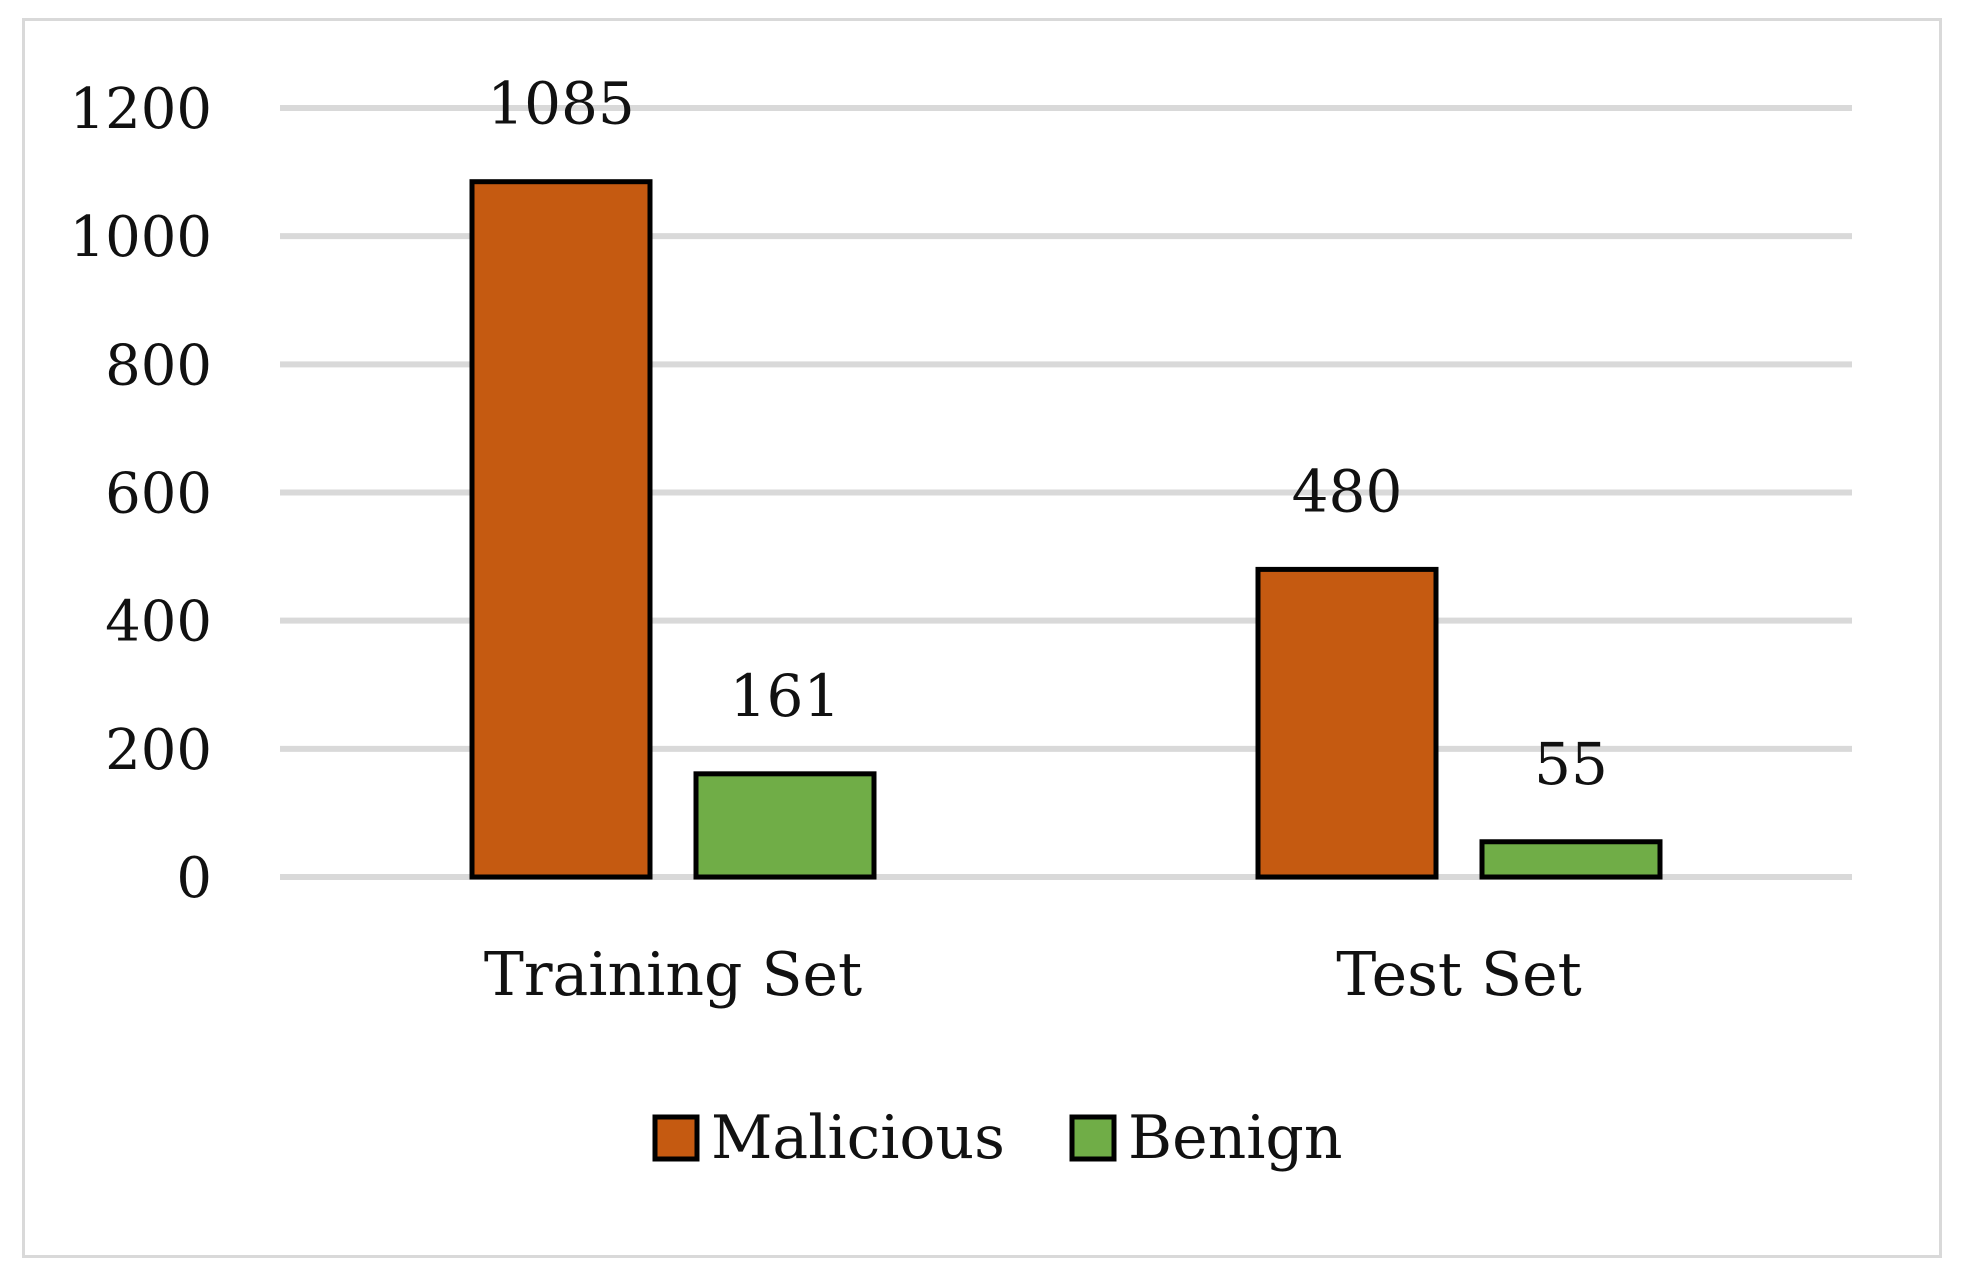 This screenshot has height=1273, width=1964. I want to click on y-tick-label: 0, so click(194, 878).